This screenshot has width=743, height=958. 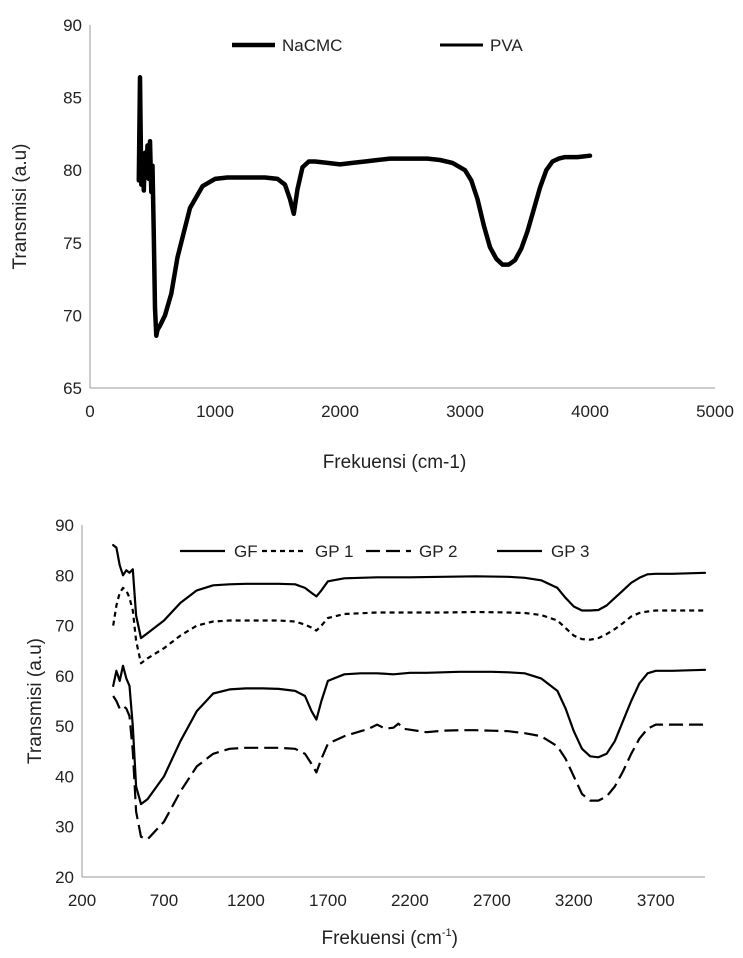 I want to click on legend-label: NaCMC, so click(x=312, y=45).